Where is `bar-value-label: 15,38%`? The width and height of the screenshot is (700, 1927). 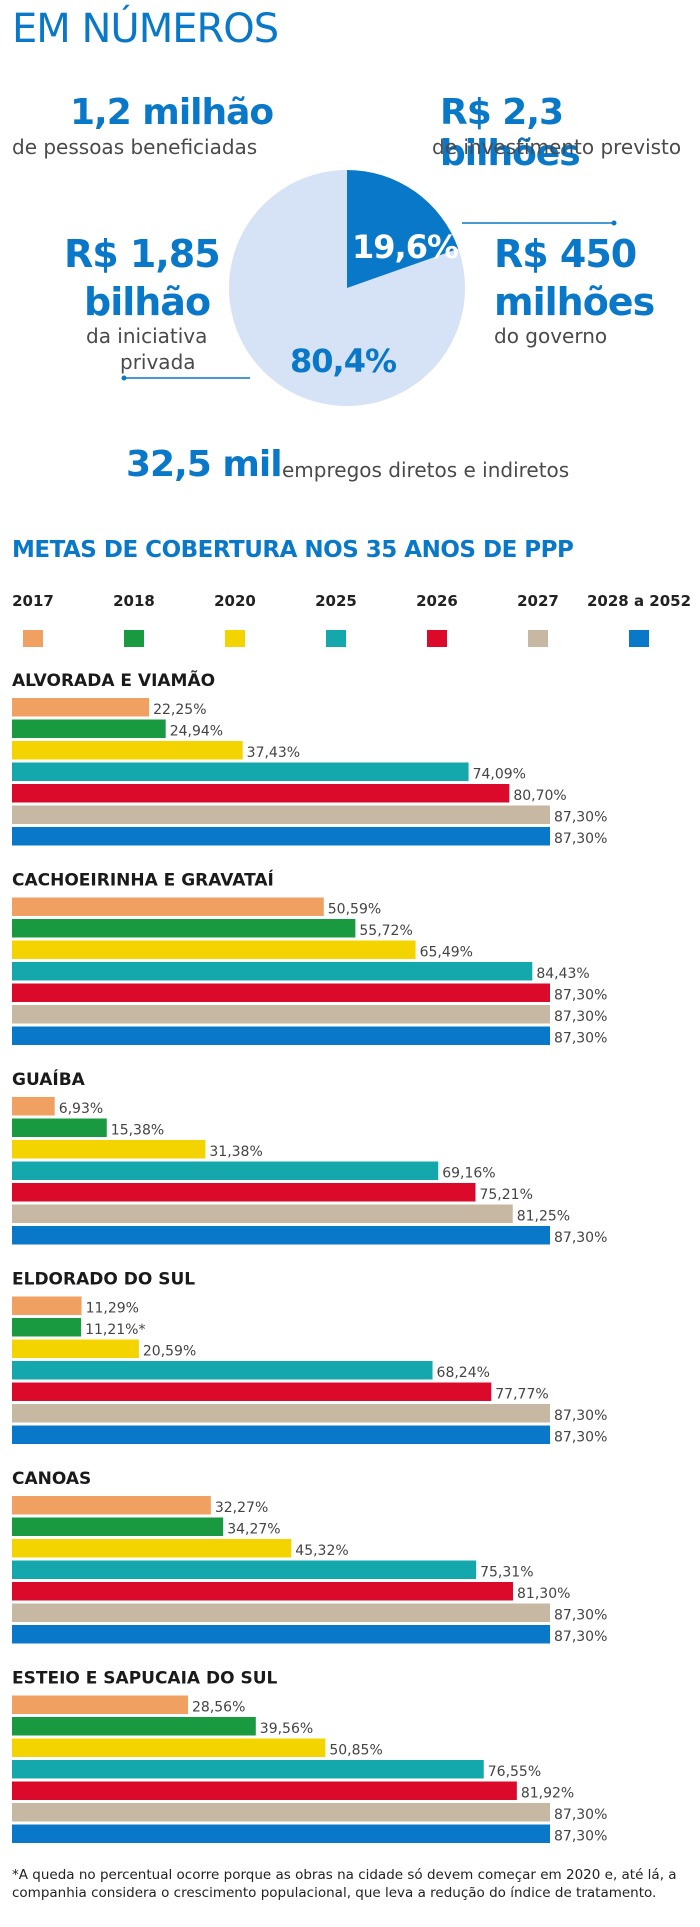 bar-value-label: 15,38% is located at coordinates (137, 1131).